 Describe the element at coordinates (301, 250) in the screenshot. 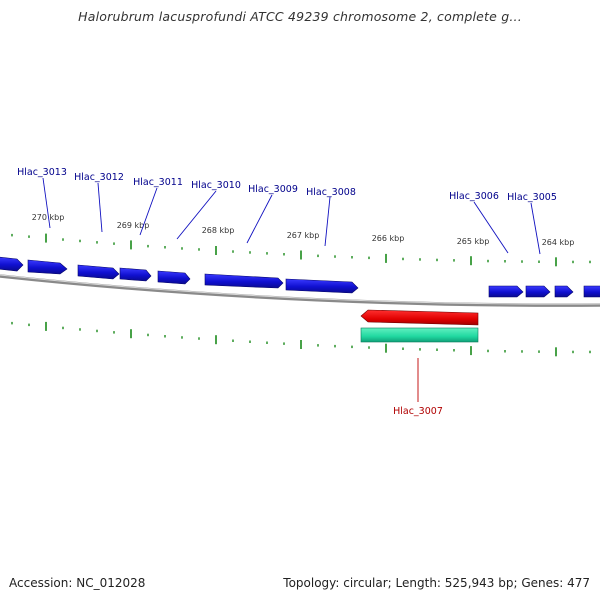

I see `outer-scale-ticks` at that location.